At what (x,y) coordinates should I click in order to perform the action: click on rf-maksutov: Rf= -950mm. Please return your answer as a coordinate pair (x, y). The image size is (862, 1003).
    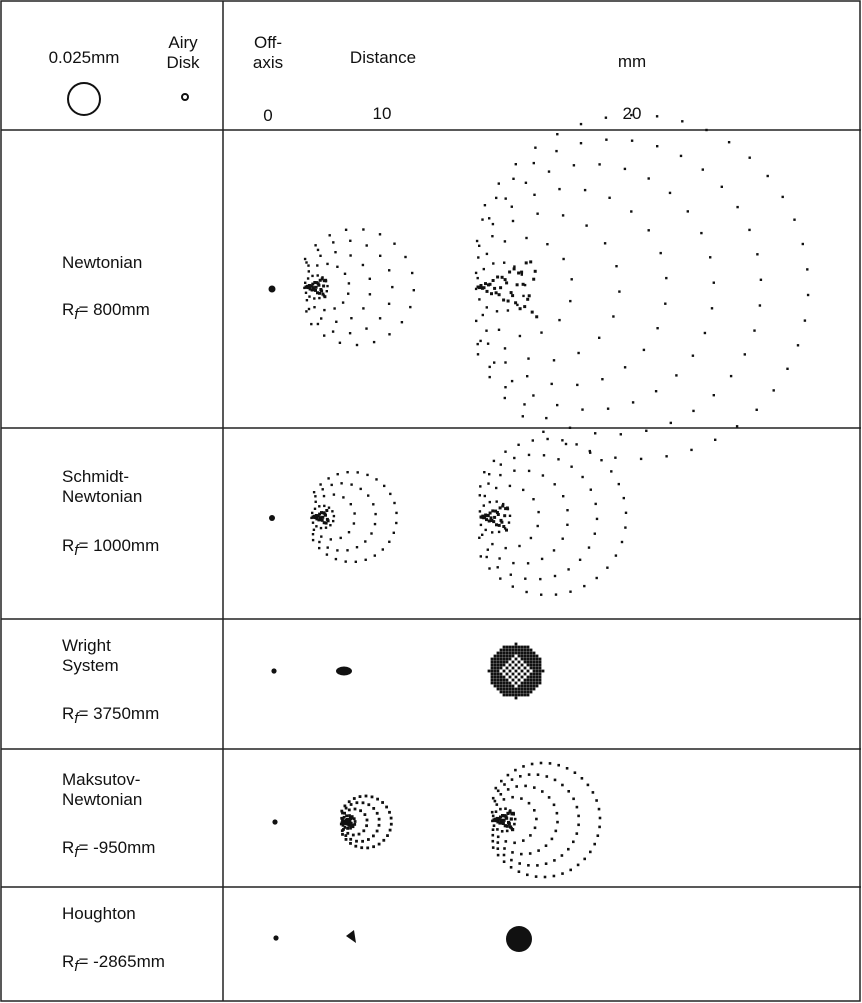
    Looking at the image, I should click on (109, 849).